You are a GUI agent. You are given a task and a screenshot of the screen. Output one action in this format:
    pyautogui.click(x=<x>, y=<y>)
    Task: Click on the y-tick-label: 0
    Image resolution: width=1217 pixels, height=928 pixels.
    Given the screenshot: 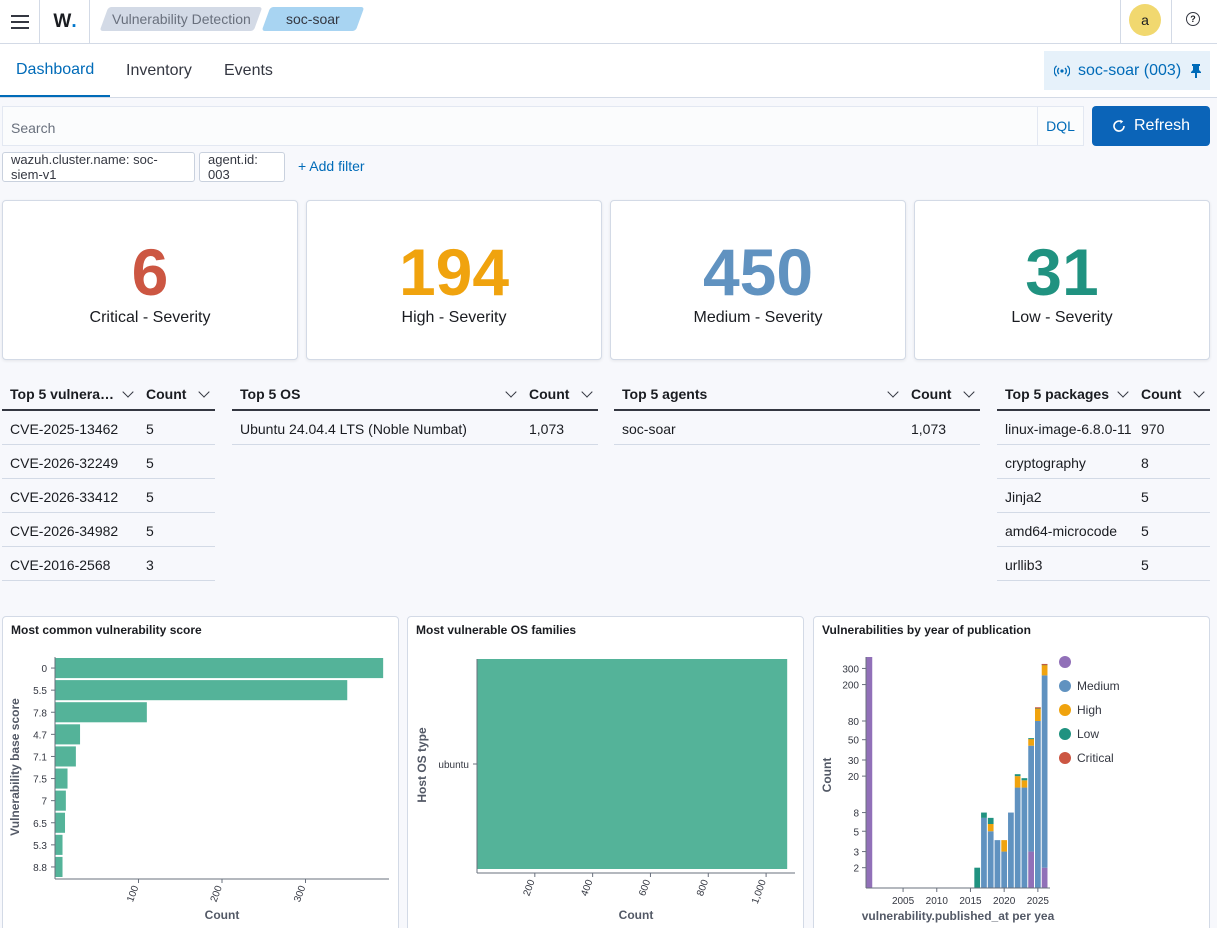 What is the action you would take?
    pyautogui.click(x=44, y=669)
    